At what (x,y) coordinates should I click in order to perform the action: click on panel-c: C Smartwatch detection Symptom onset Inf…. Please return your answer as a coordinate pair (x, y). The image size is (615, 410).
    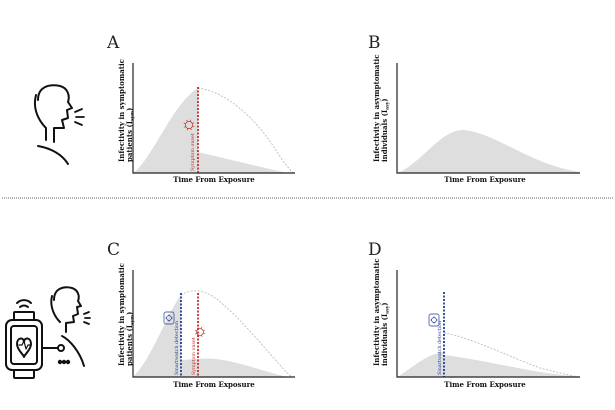
    Looking at the image, I should click on (201, 314).